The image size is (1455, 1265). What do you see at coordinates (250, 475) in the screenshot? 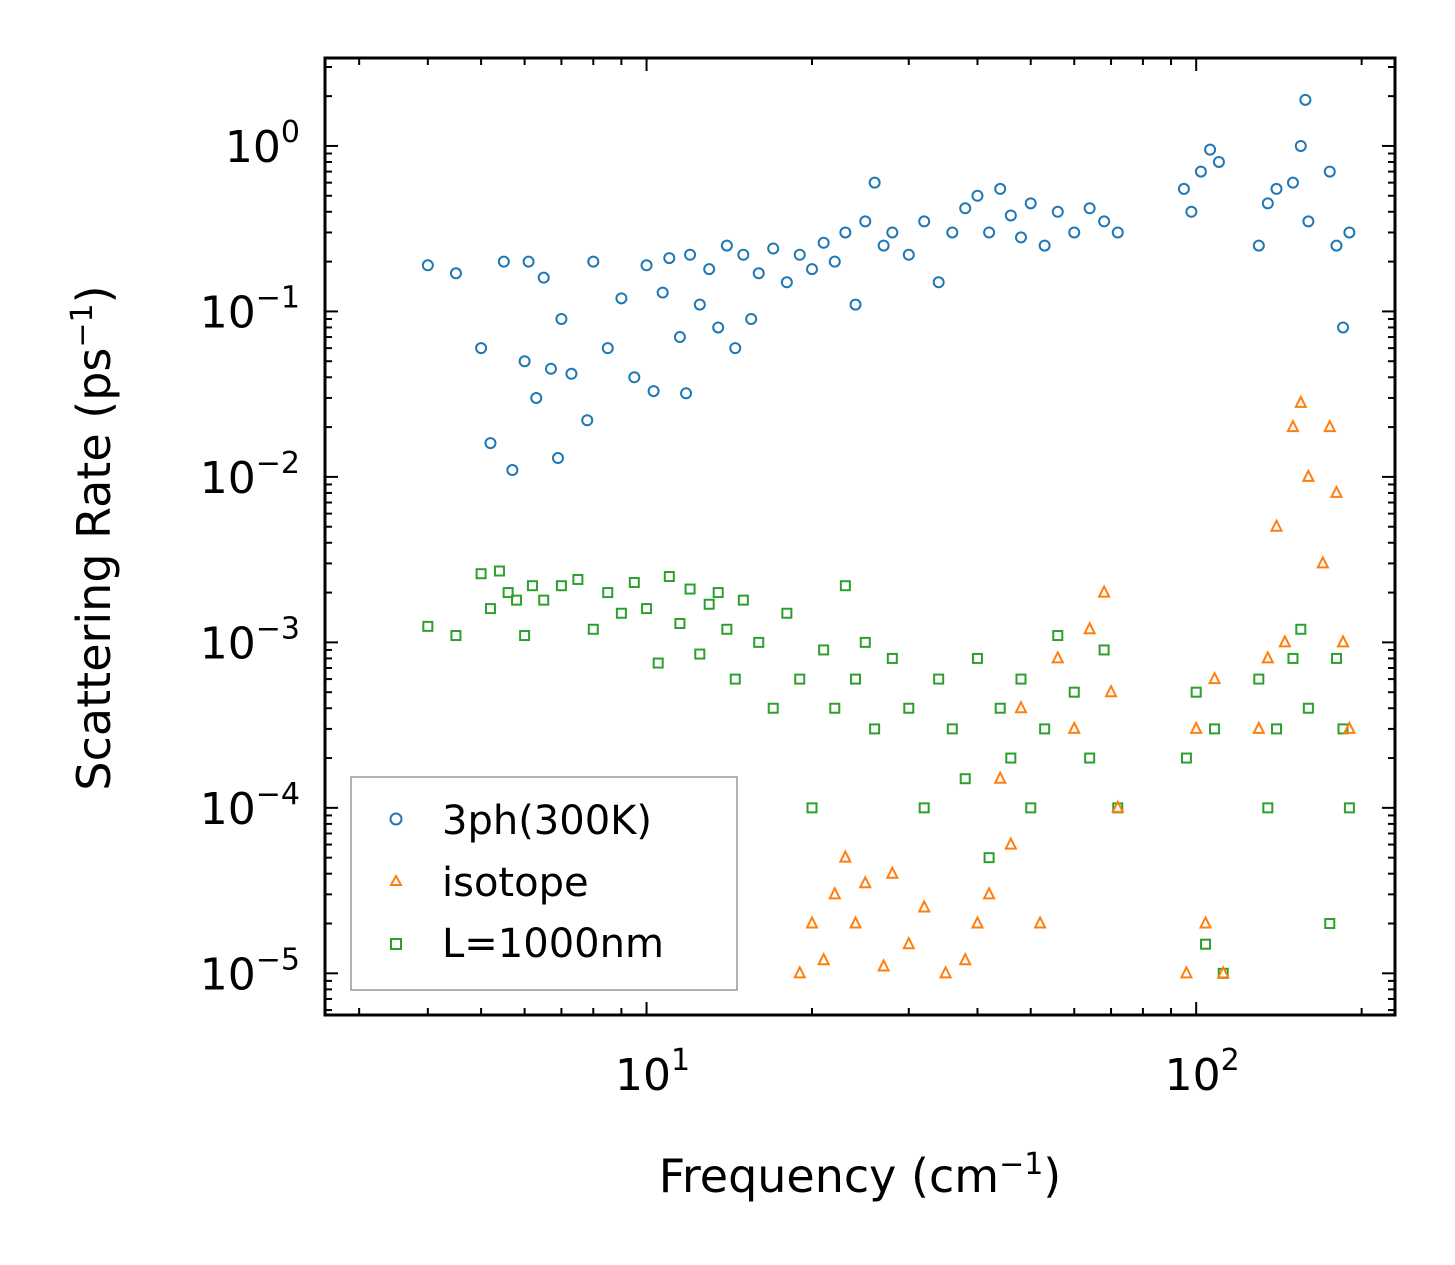
I see `y-tick-label: 10⁻²` at bounding box center [250, 475].